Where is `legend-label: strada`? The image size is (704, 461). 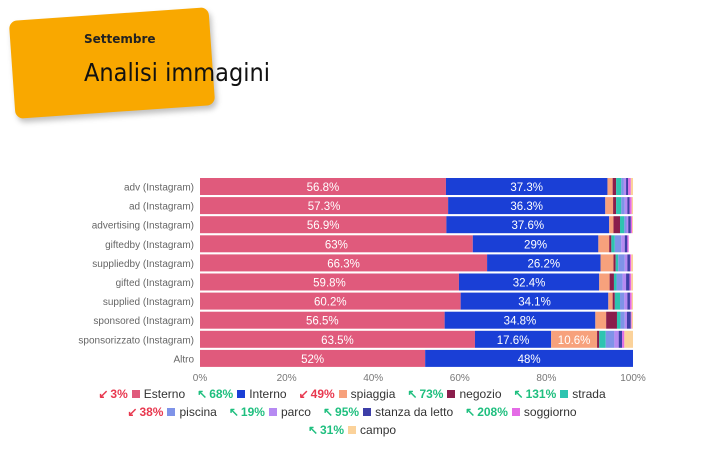
legend-label: strada is located at coordinates (589, 394).